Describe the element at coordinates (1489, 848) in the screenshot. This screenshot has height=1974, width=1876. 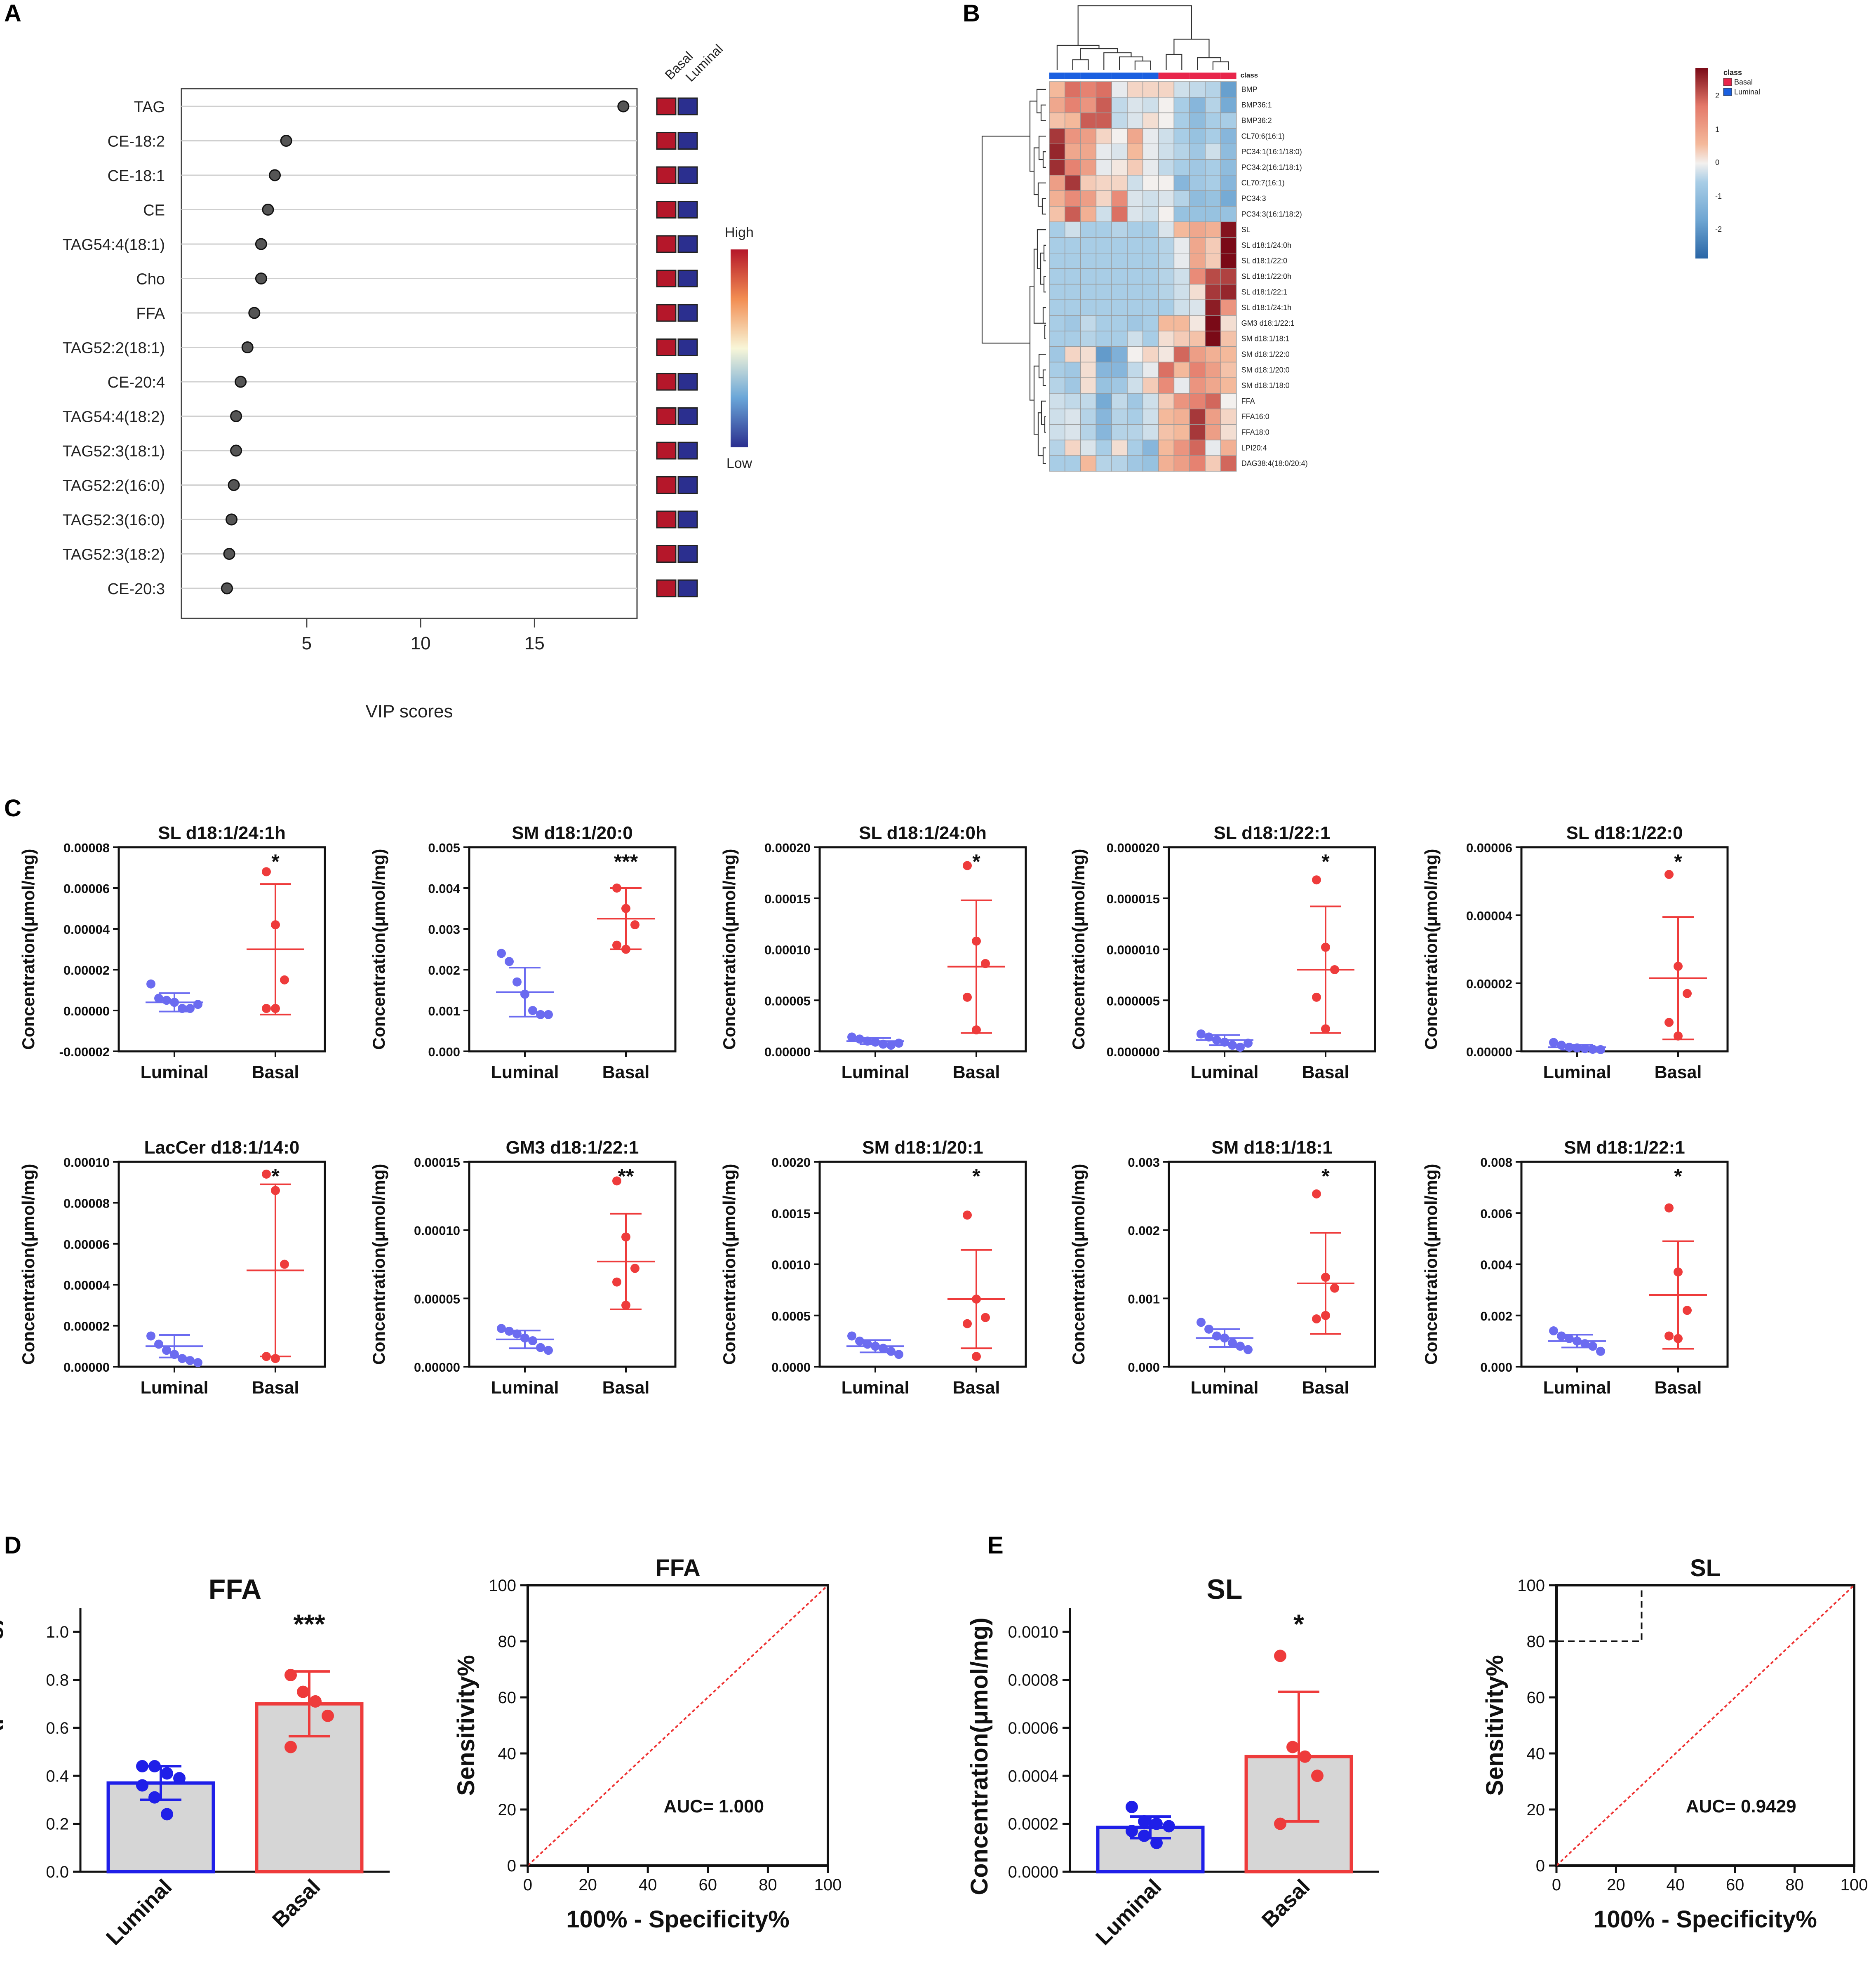
I see `scatter-ytick-label: 0.00006` at that location.